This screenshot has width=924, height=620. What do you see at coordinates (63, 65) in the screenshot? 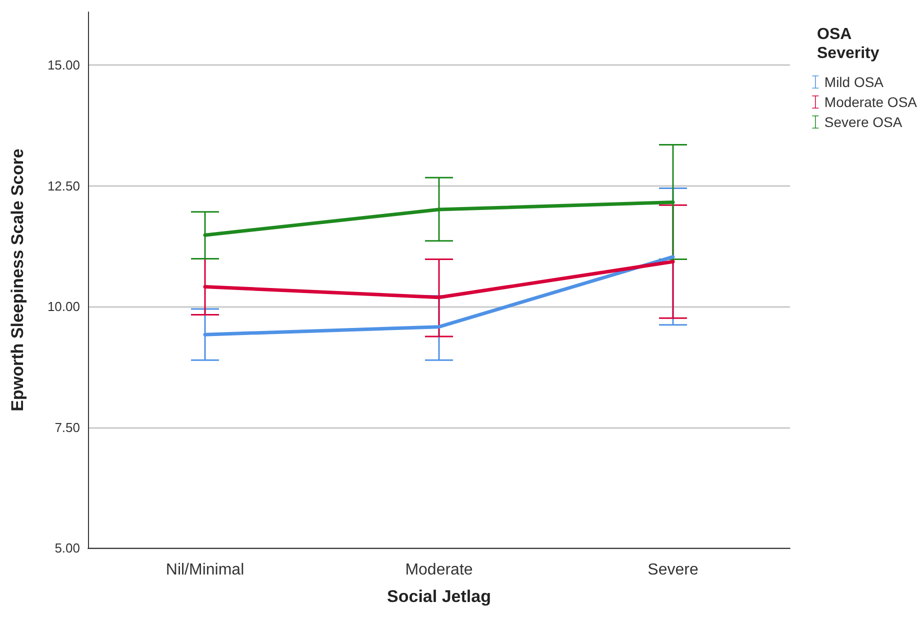
I see `y-tick-label: 15.00` at bounding box center [63, 65].